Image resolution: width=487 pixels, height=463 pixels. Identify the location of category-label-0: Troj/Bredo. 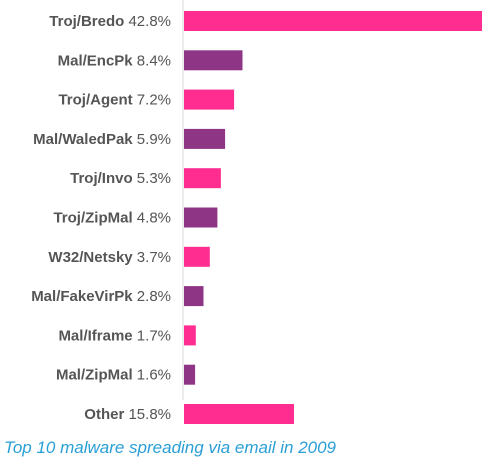
(86, 21).